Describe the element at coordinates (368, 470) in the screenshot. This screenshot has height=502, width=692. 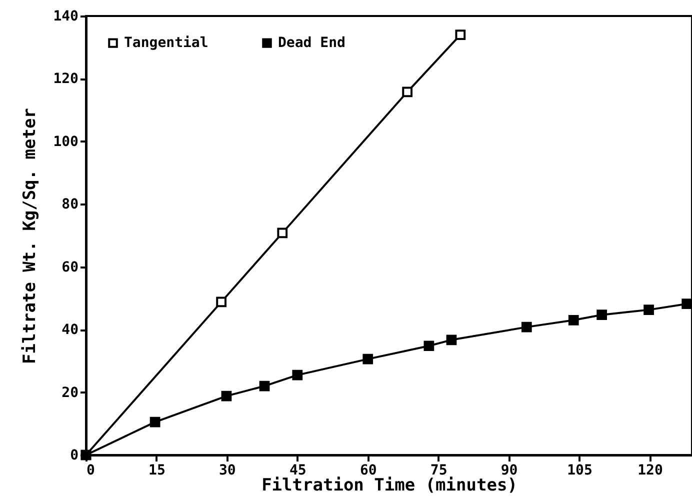
I see `x-tick-label: 60` at that location.